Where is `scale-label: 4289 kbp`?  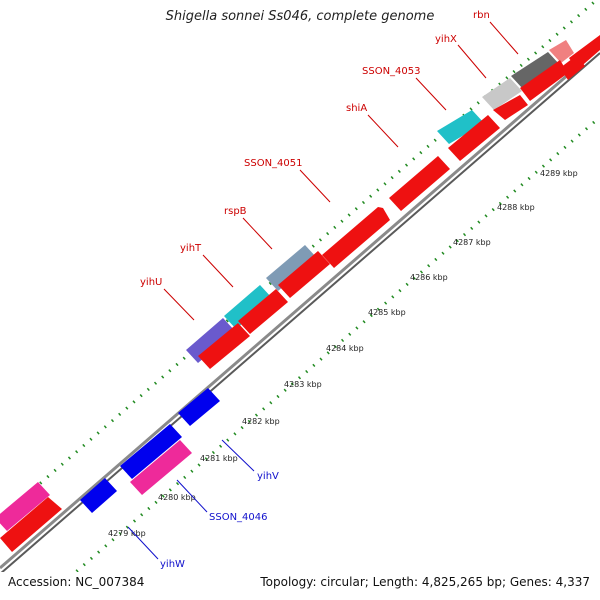
scale-label: 4289 kbp is located at coordinates (559, 173).